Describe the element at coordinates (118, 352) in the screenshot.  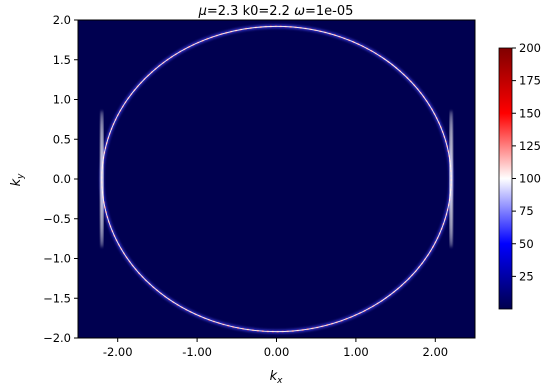
I see `x-tick-label: -2.00` at that location.